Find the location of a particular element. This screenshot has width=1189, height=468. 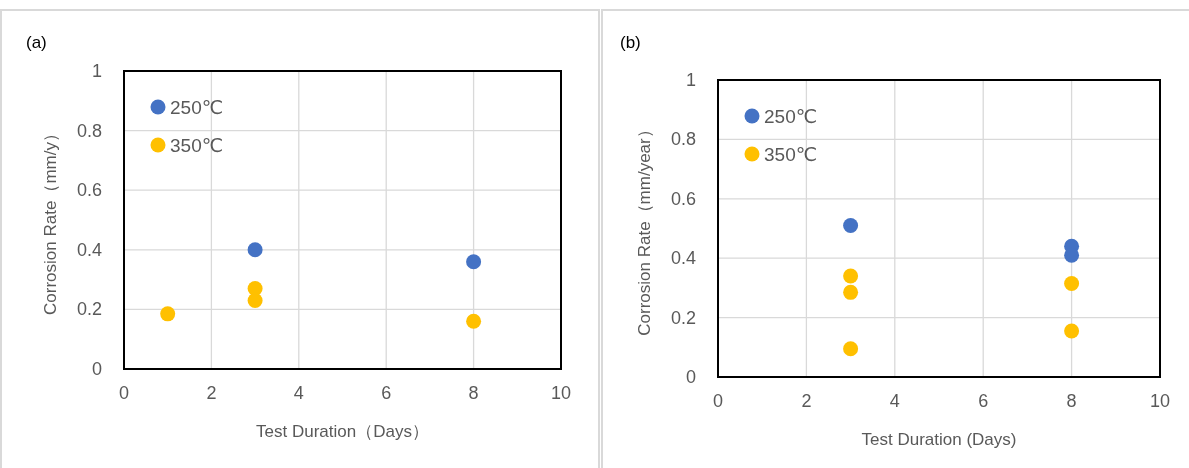

chart-title: (b) is located at coordinates (630, 42).